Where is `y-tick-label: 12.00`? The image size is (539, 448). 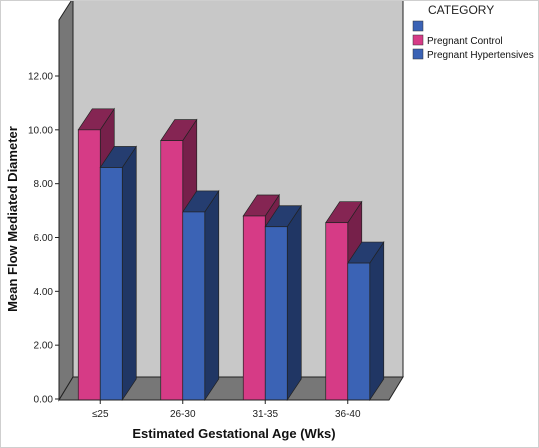 y-tick-label: 12.00 is located at coordinates (40, 77).